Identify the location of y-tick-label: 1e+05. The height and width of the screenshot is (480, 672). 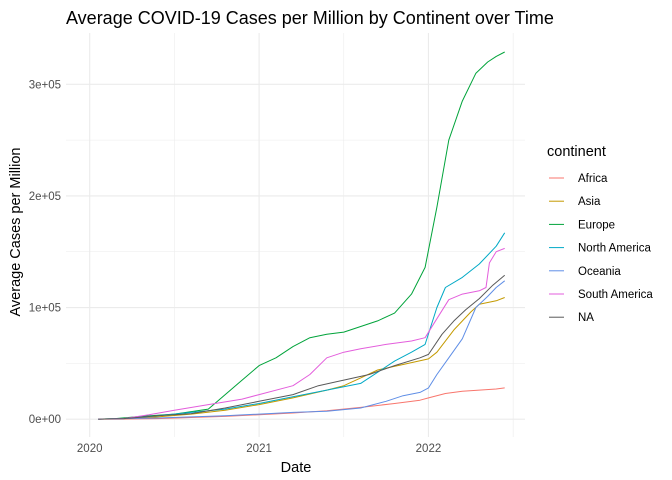
(45, 309).